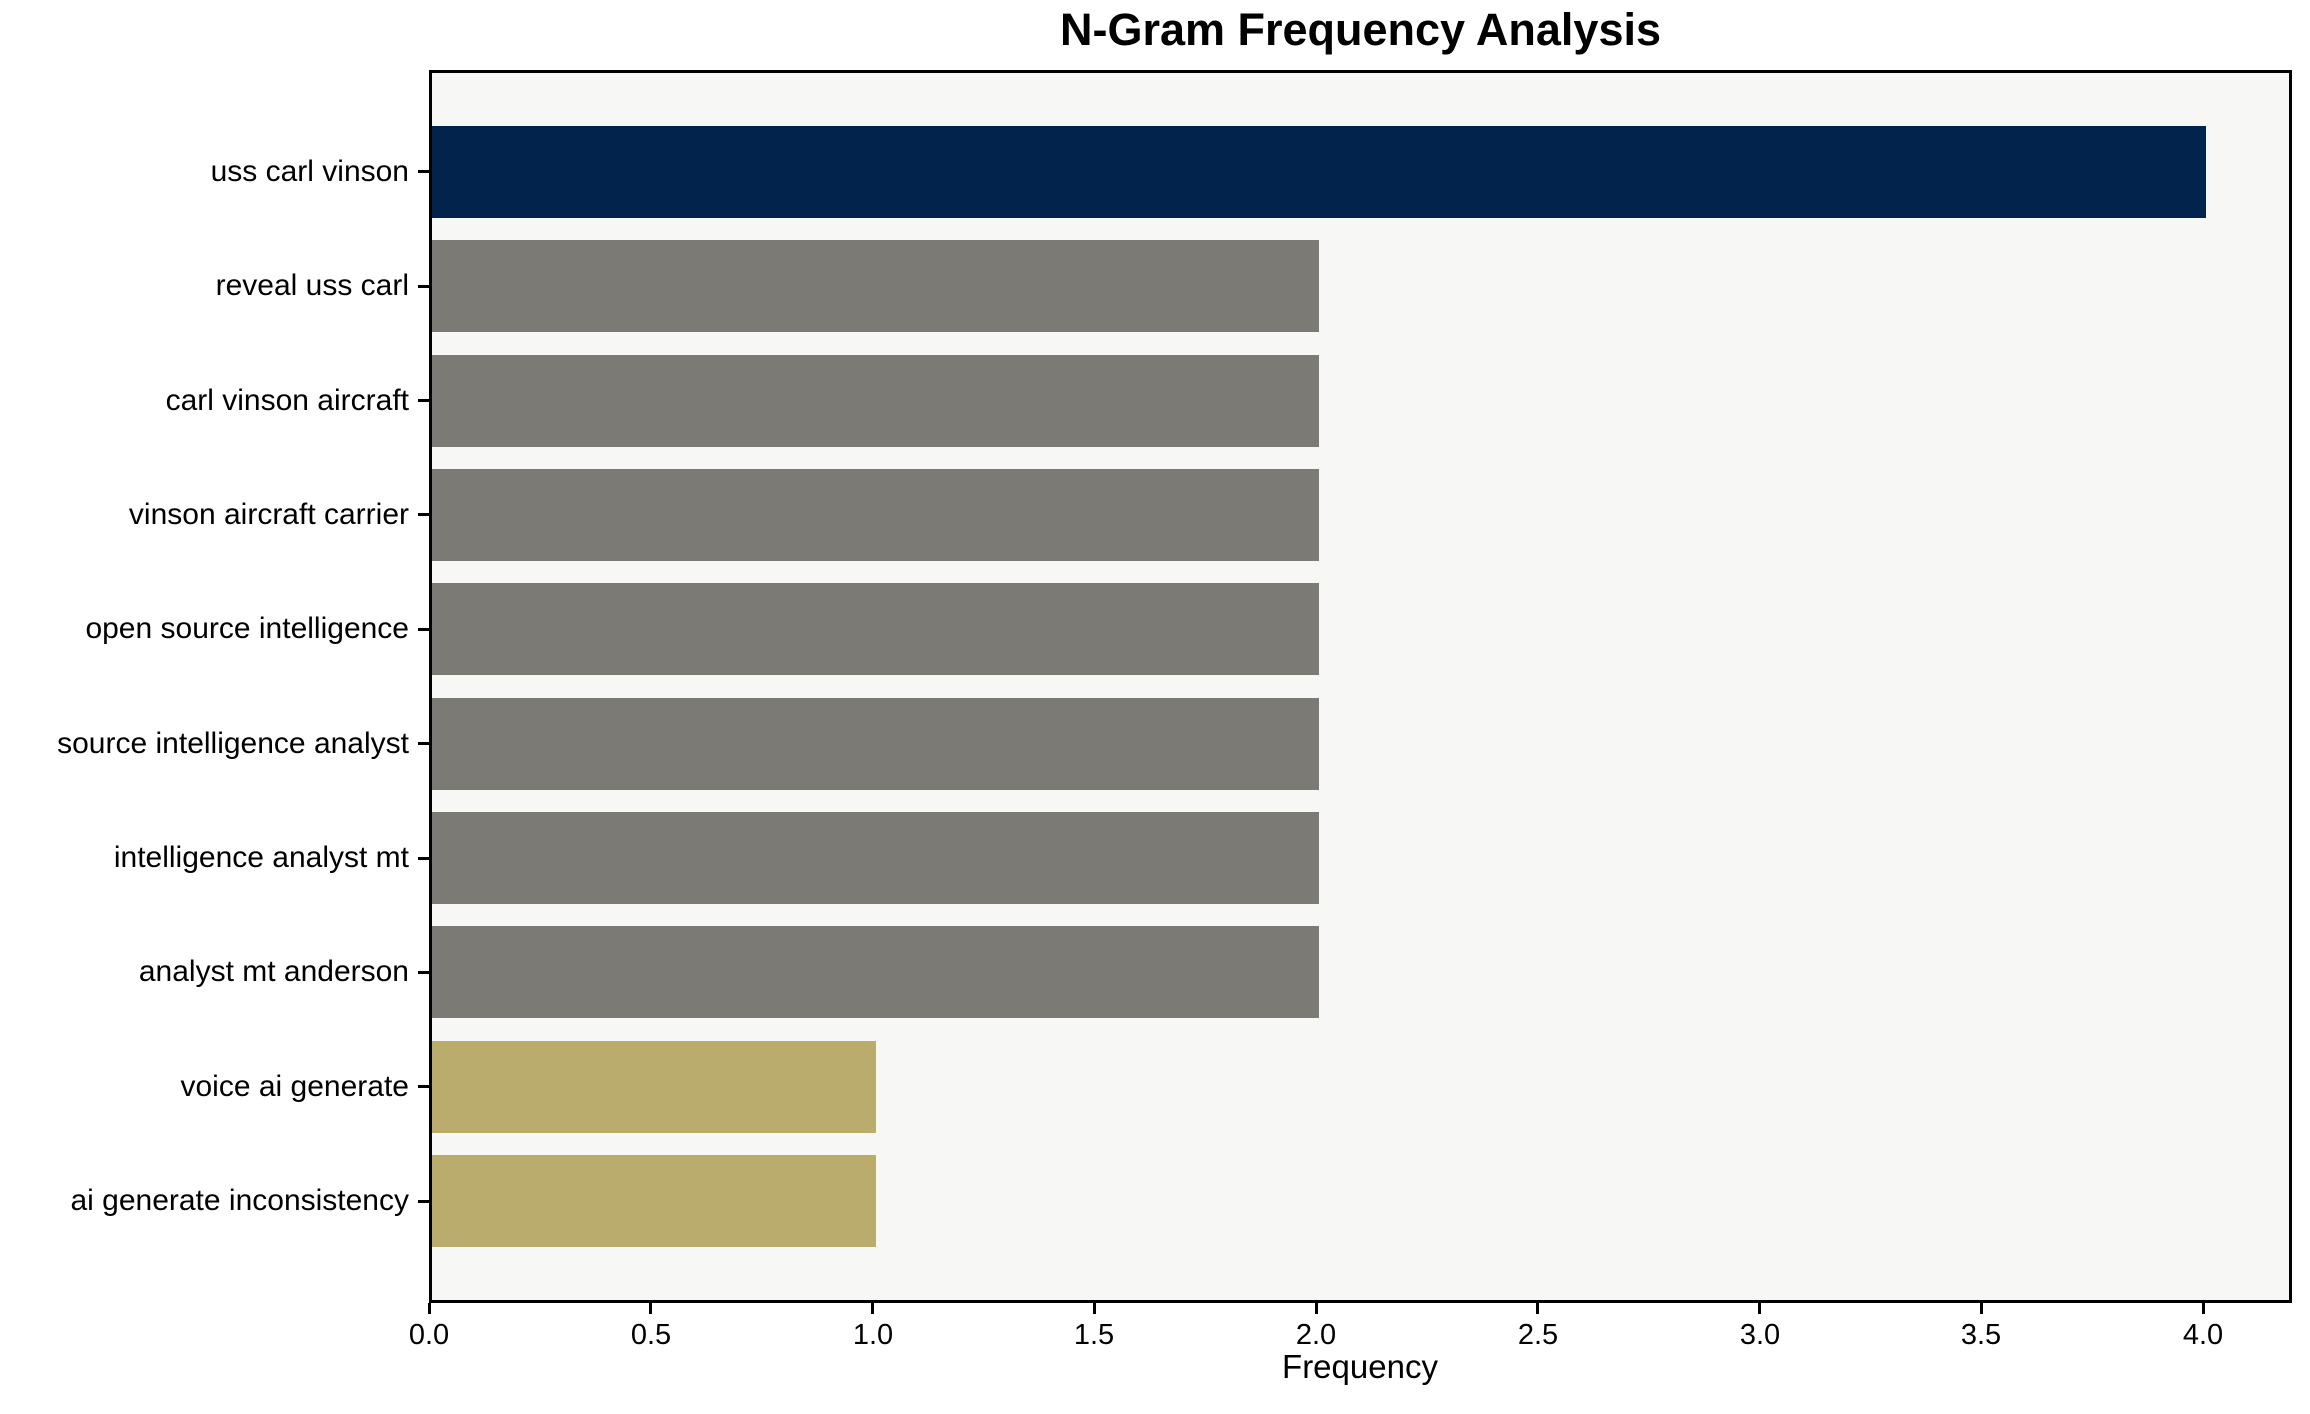  I want to click on x-tick-label: 0.0, so click(429, 1335).